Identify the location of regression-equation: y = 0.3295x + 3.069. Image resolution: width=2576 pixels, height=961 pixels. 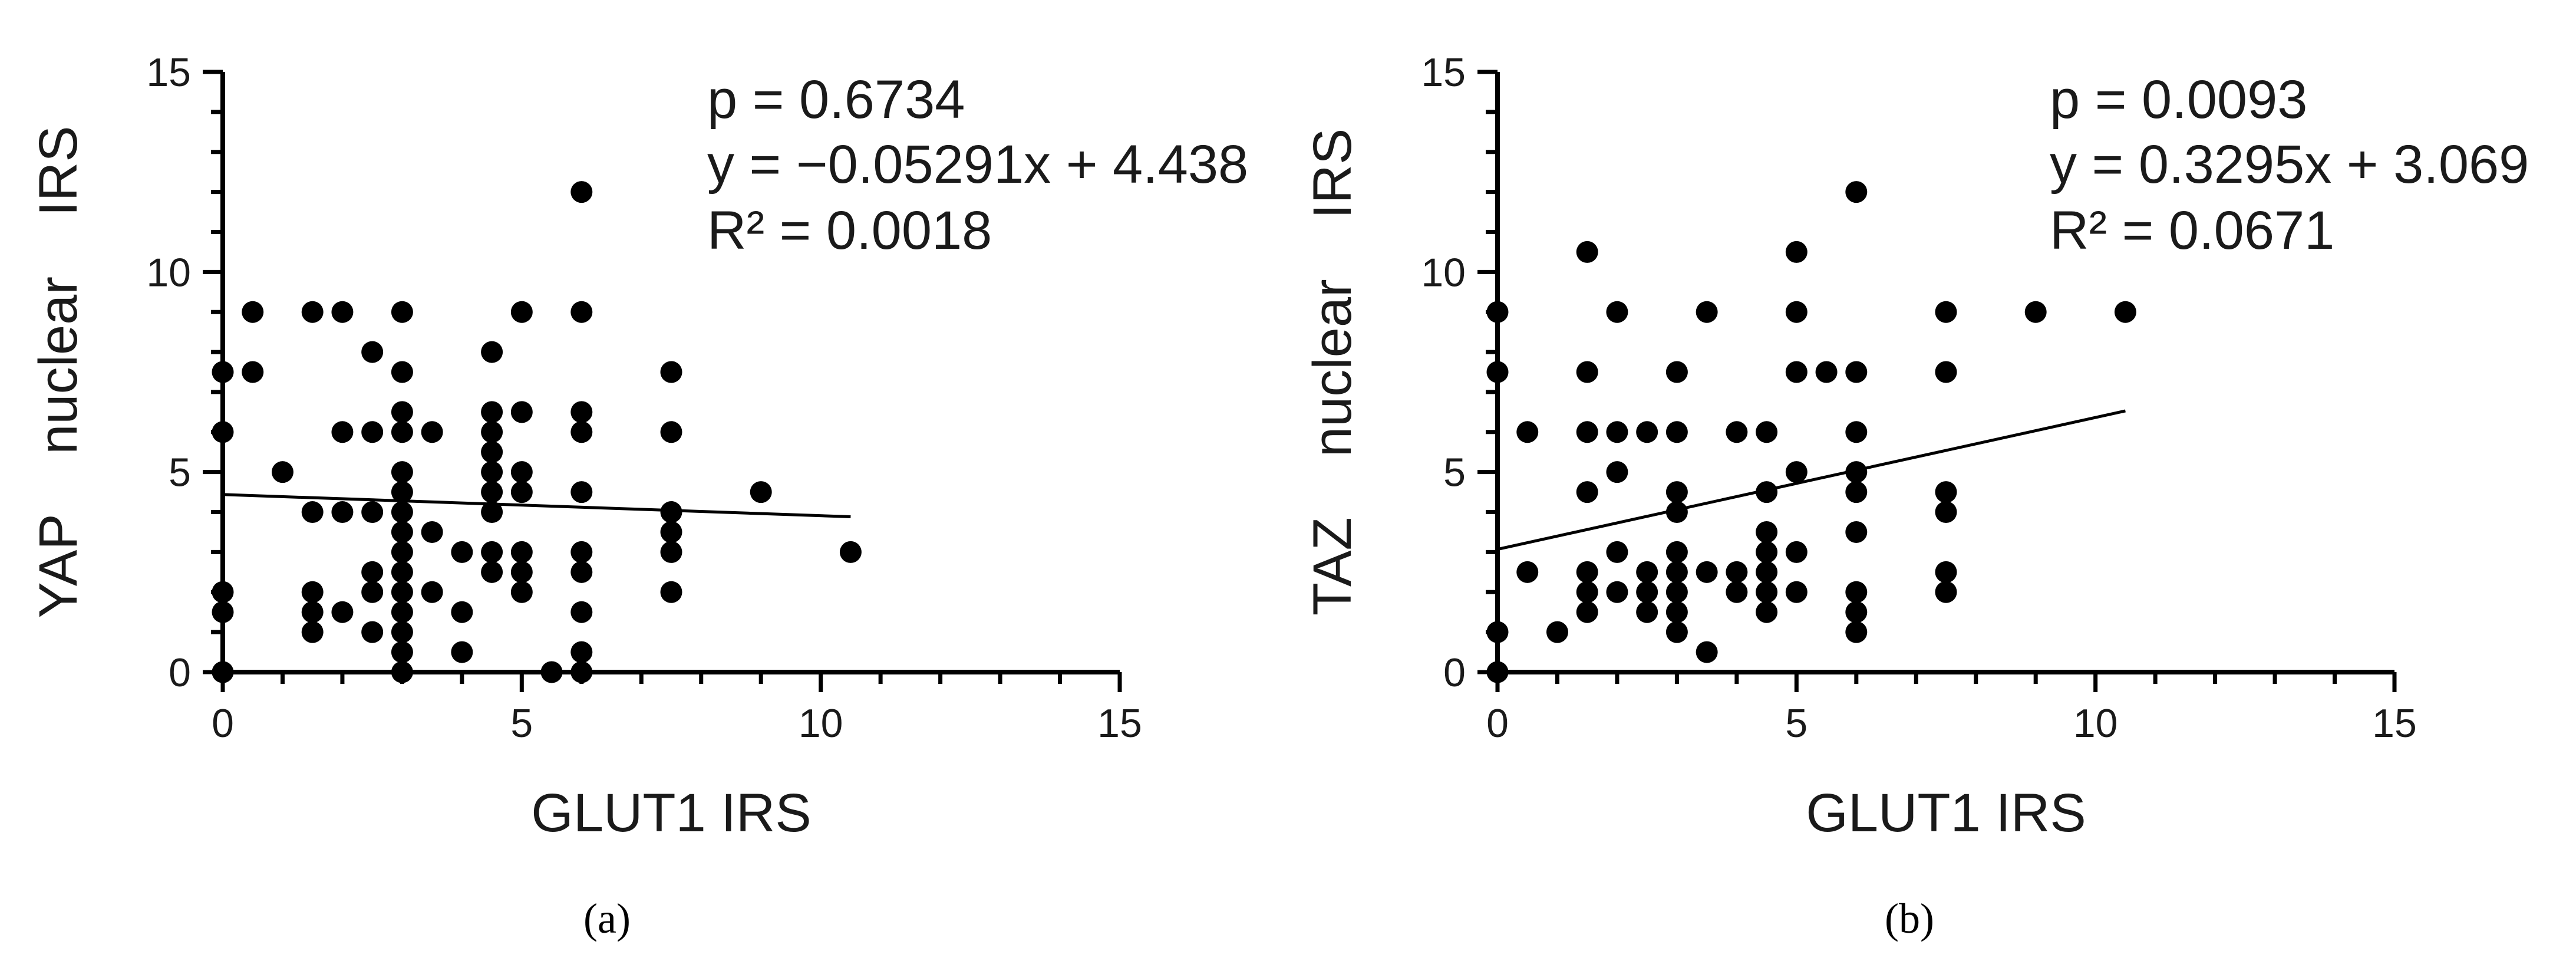
(2289, 164).